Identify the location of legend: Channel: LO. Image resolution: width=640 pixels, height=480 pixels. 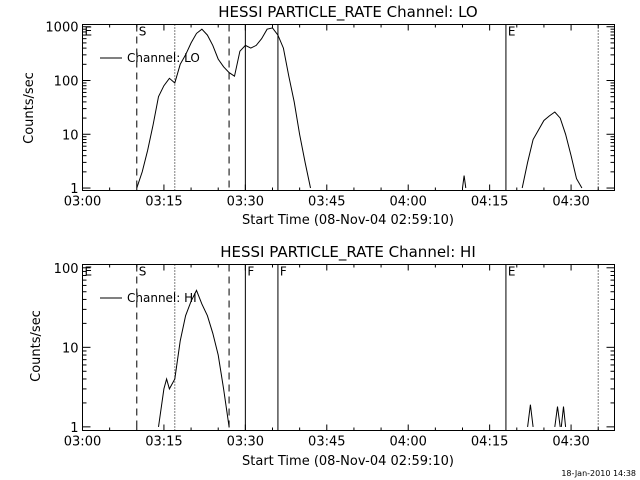
(150, 58).